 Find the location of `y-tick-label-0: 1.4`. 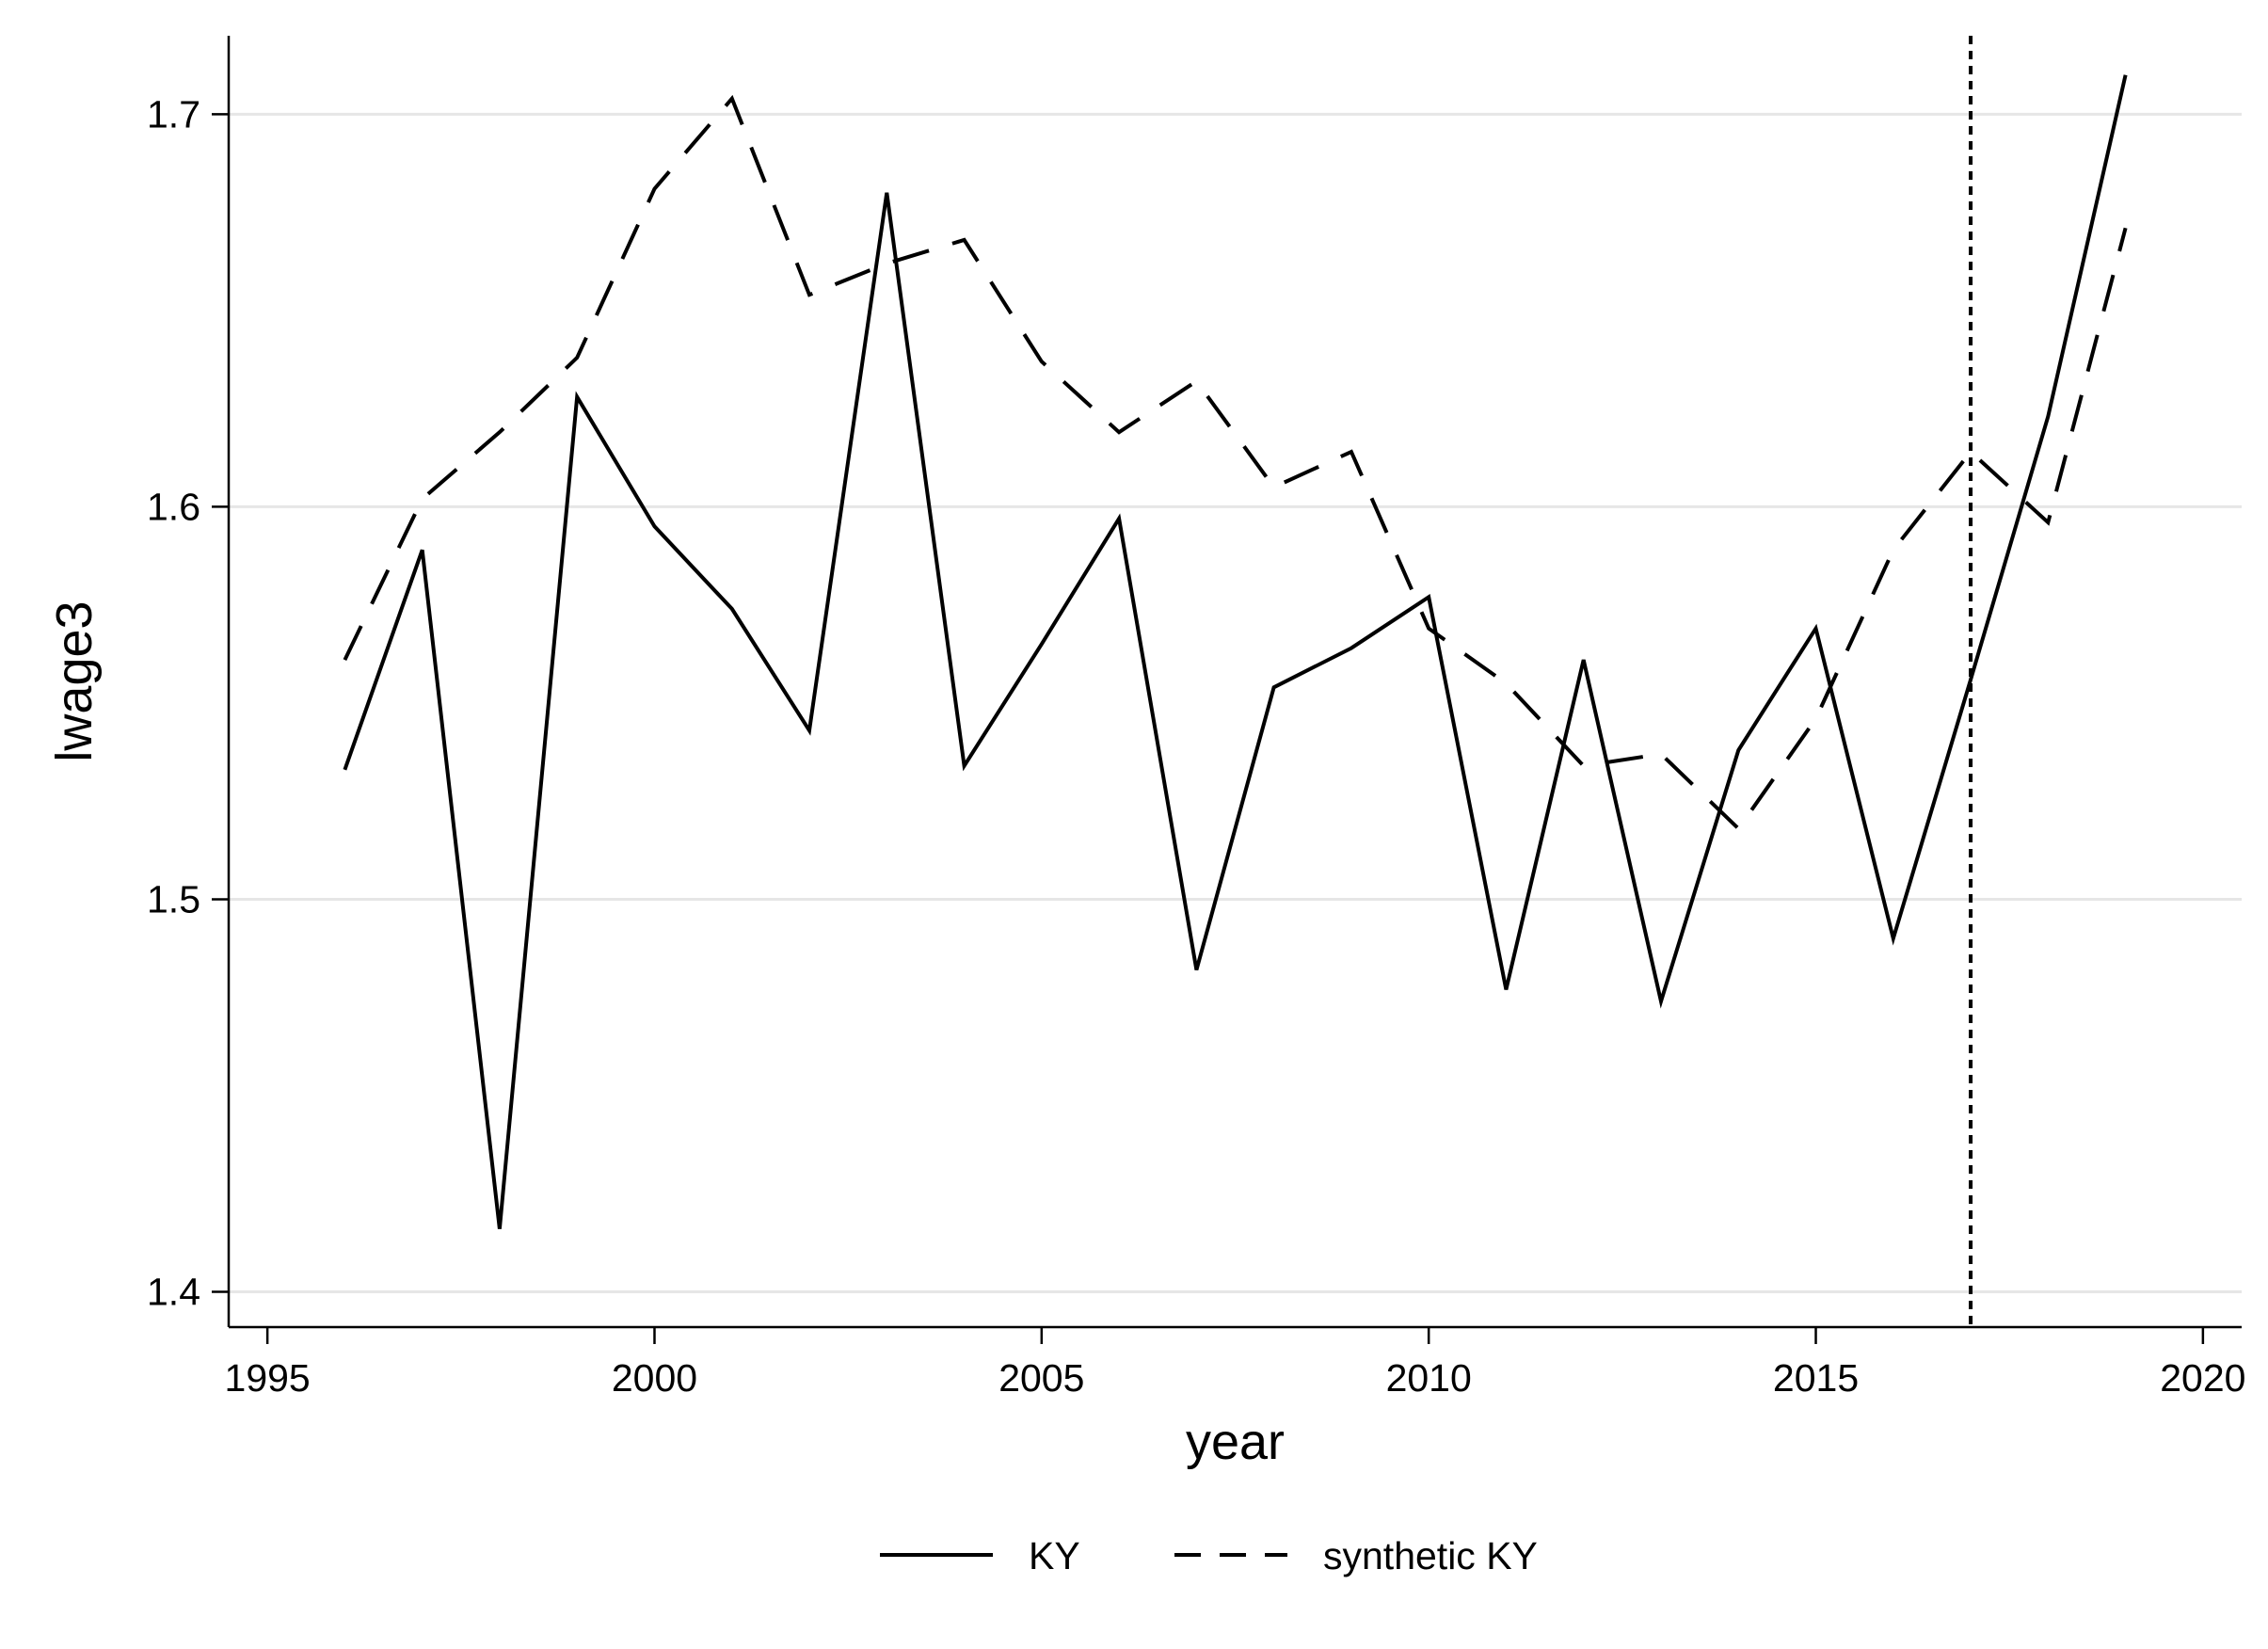

y-tick-label-0: 1.4 is located at coordinates (173, 1291).